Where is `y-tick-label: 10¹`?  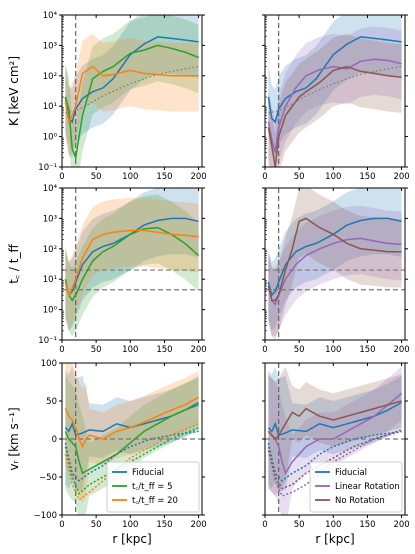
y-tick-label: 10¹ is located at coordinates (50, 280).